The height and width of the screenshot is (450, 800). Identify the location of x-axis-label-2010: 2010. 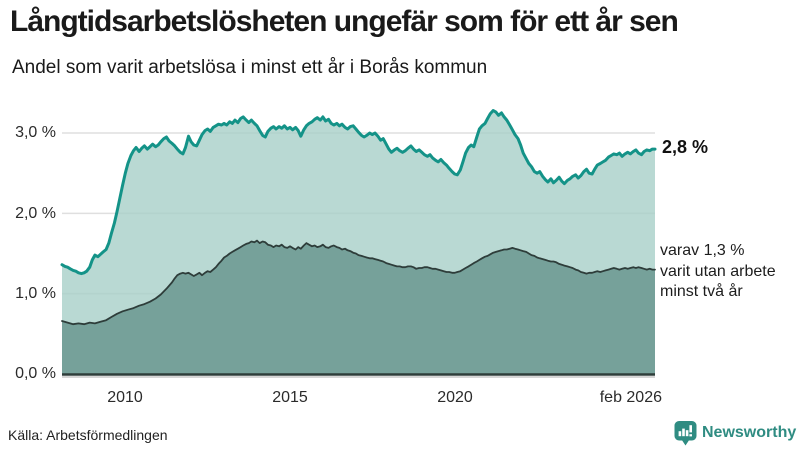
(125, 397).